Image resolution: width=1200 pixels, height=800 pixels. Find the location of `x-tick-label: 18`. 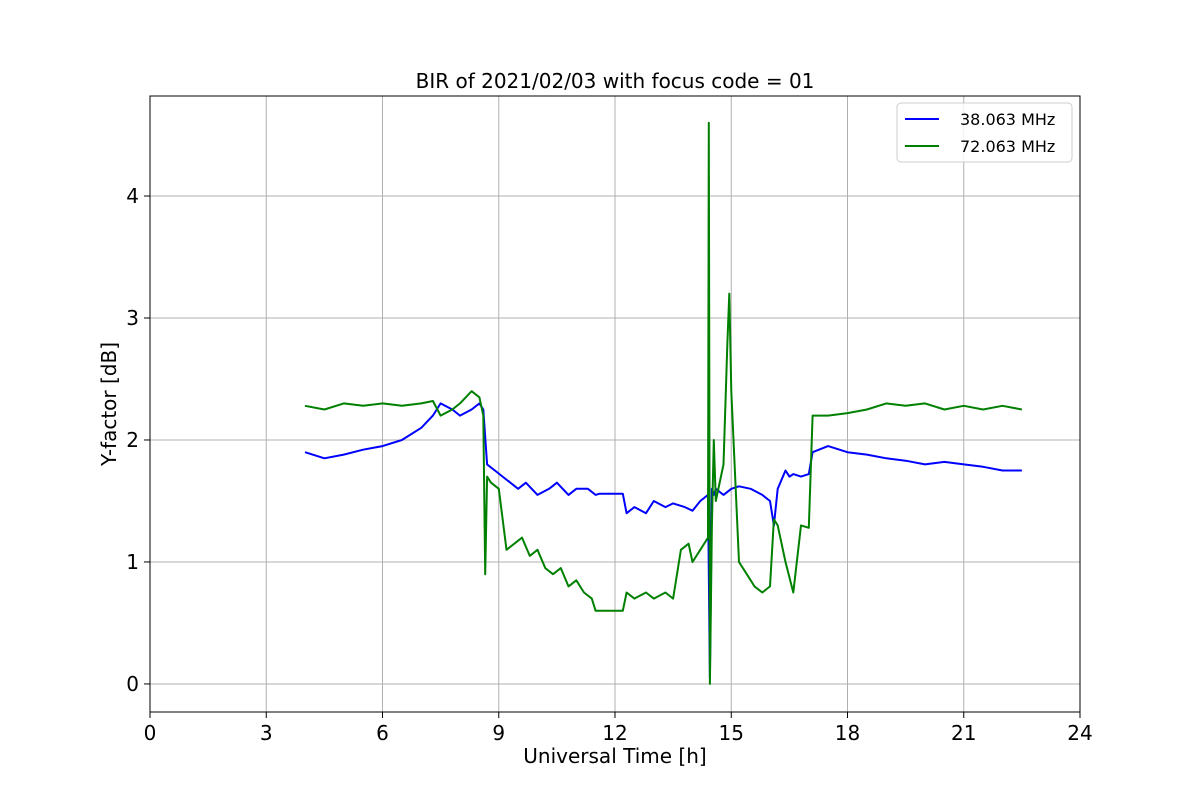

x-tick-label: 18 is located at coordinates (847, 733).